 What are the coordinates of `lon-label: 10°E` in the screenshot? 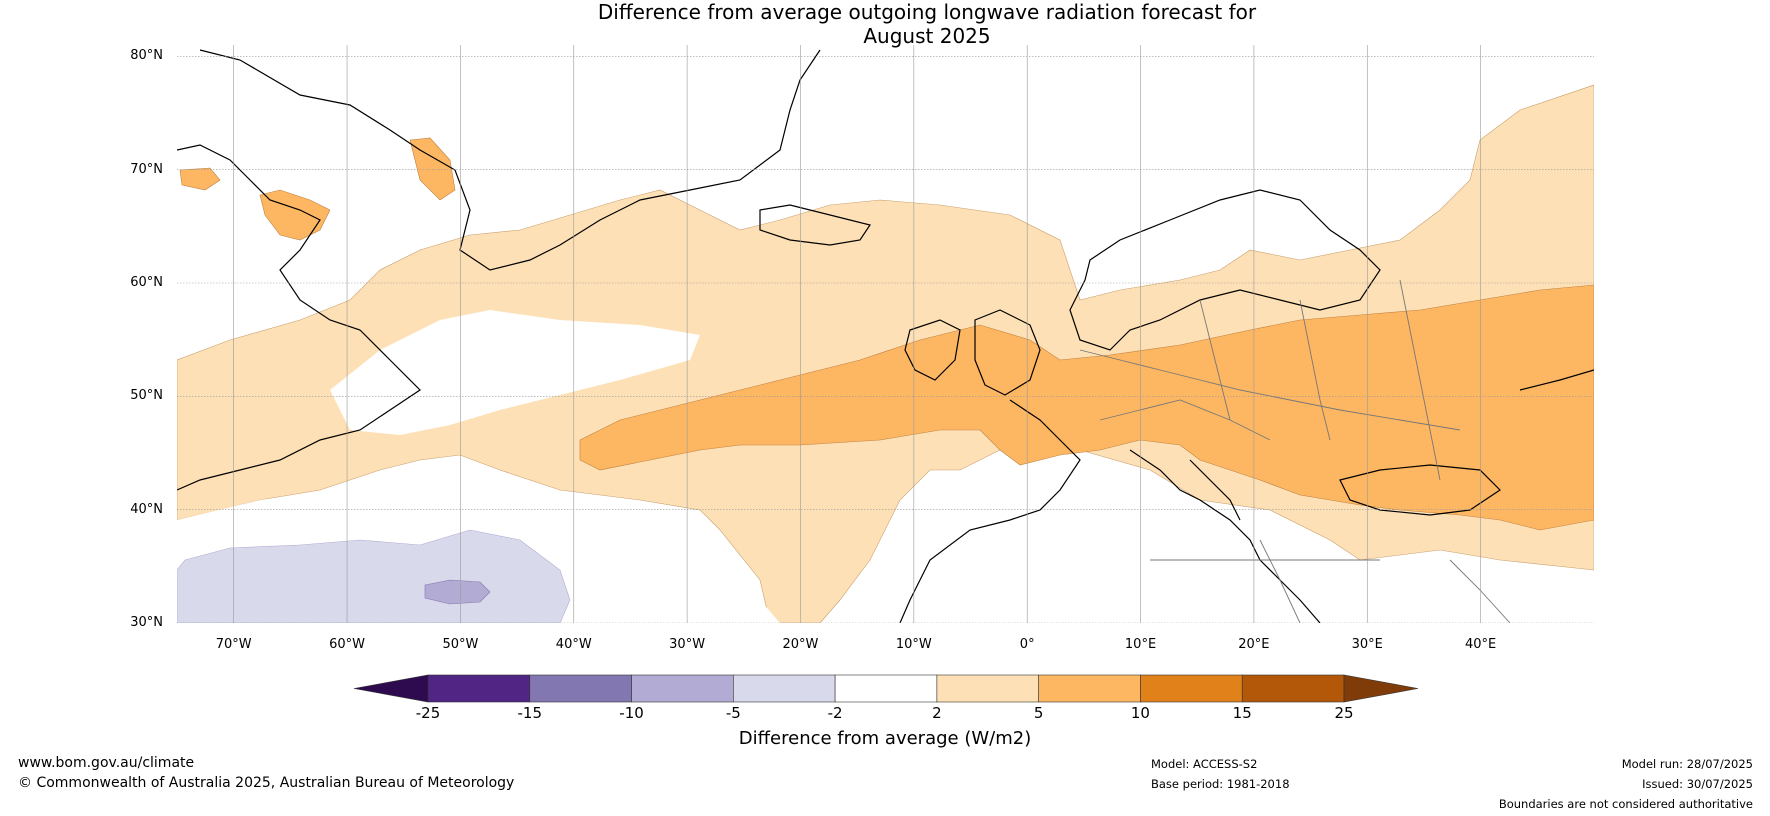 It's located at (1140, 644).